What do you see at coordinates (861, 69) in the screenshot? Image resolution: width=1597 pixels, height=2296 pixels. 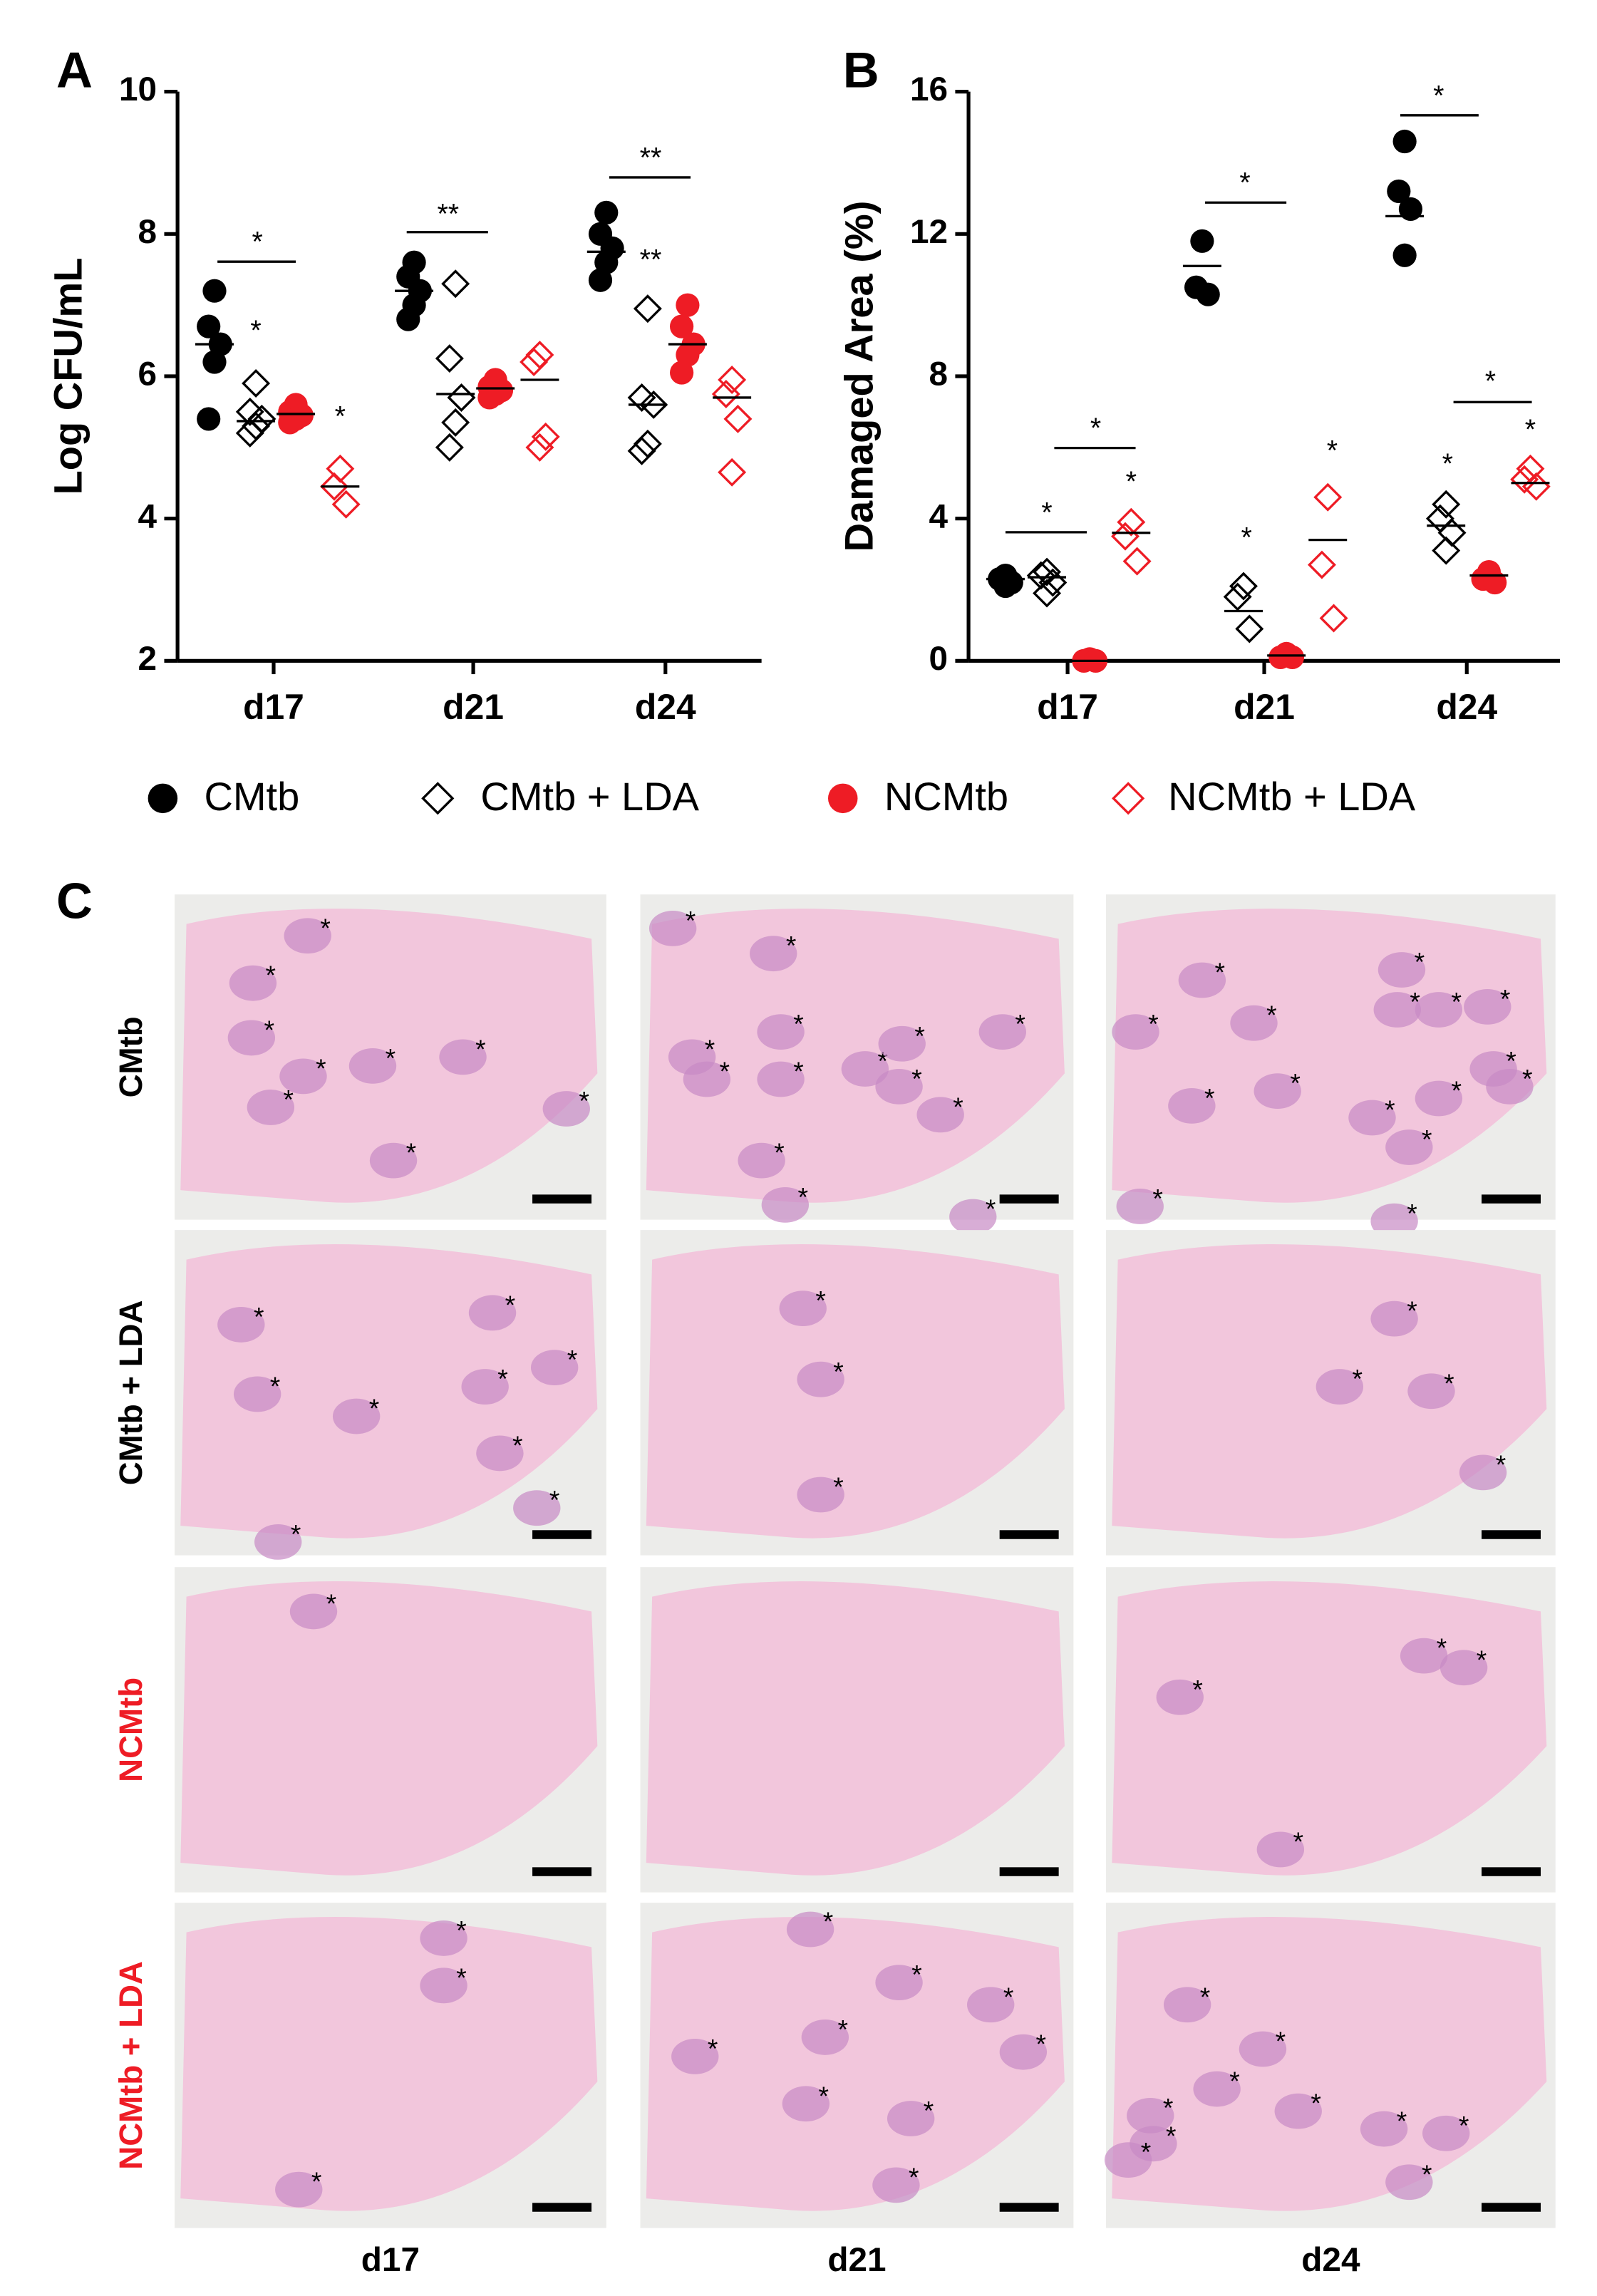 I see `panel-label: B` at bounding box center [861, 69].